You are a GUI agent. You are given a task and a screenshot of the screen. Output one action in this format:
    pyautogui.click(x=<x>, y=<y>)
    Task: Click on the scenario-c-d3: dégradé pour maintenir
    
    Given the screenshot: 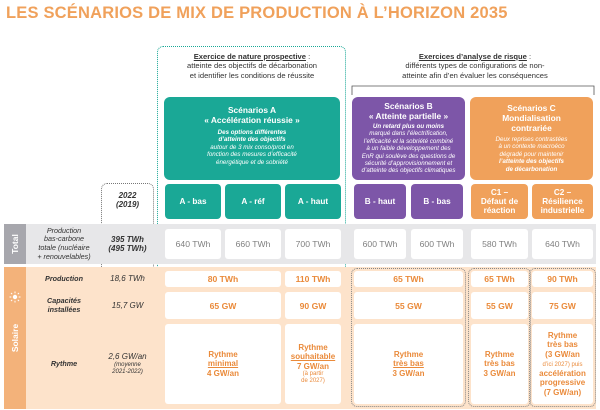 What is the action you would take?
    pyautogui.click(x=531, y=154)
    